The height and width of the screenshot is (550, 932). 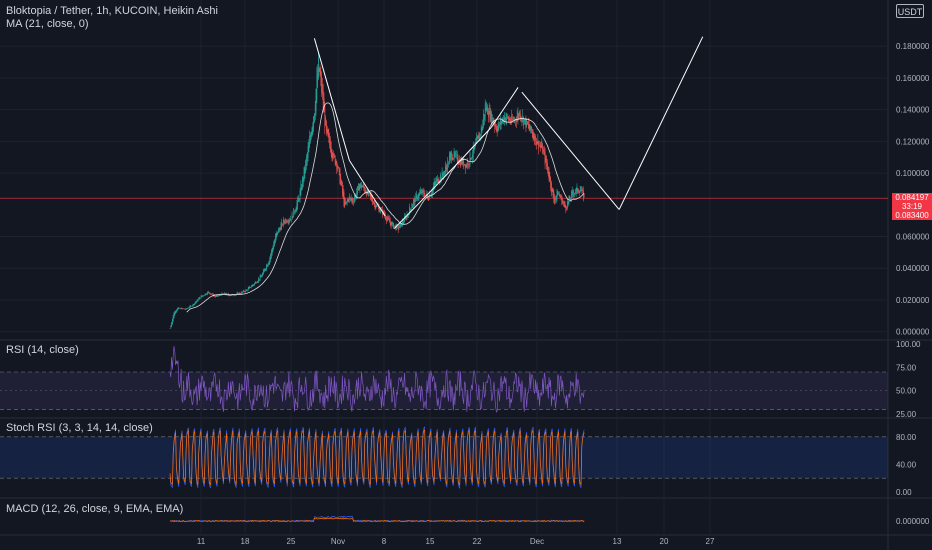 What do you see at coordinates (456, 541) in the screenshot?
I see `time-axis: 11 18 25 Nov 8 15 22 Dec 13 20 27` at bounding box center [456, 541].